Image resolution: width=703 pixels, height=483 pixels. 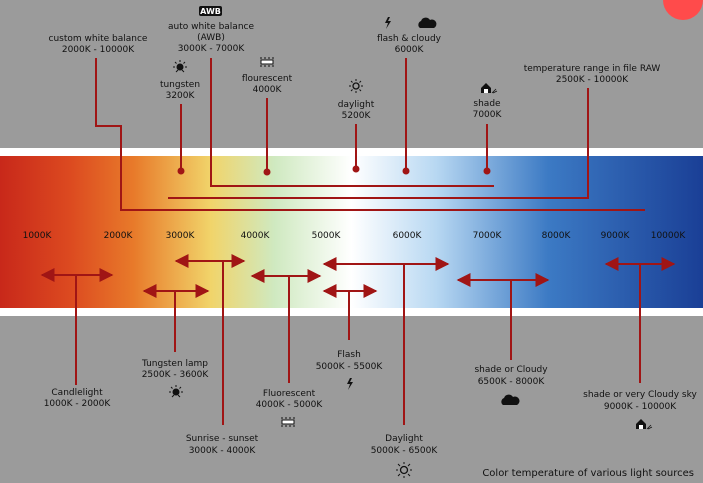 I want to click on tungsten-dot, so click(x=181, y=171).